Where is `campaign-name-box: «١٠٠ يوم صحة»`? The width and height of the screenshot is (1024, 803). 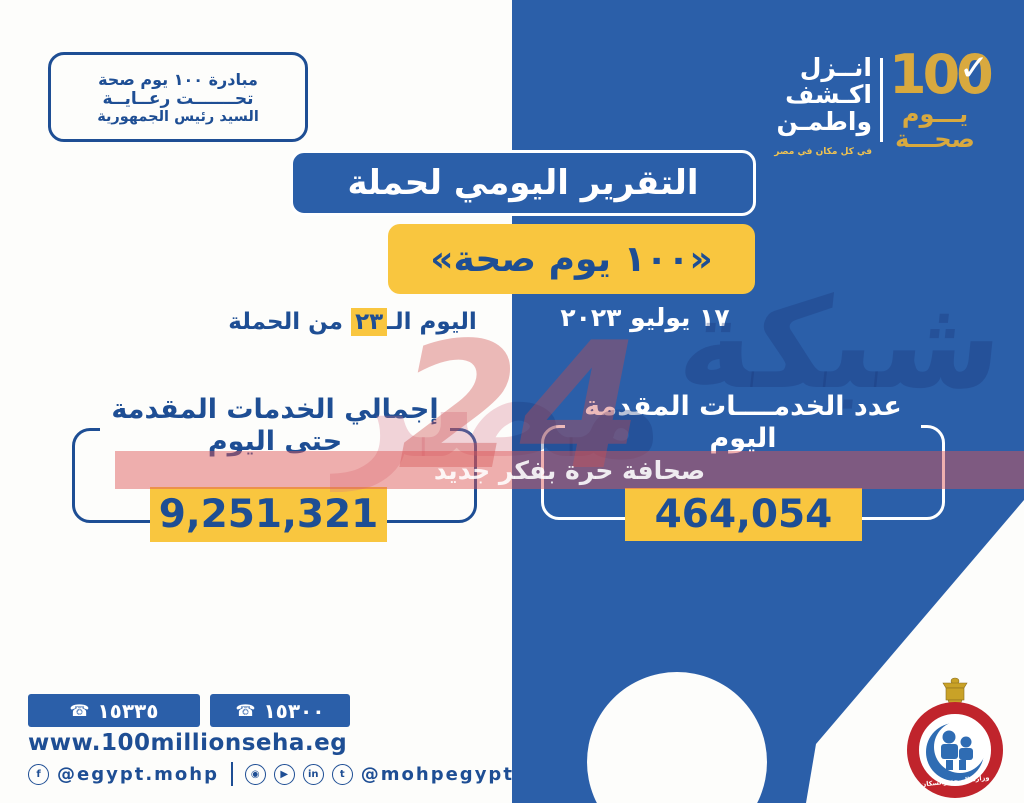
campaign-name-box: «١٠٠ يوم صحة» is located at coordinates (571, 259).